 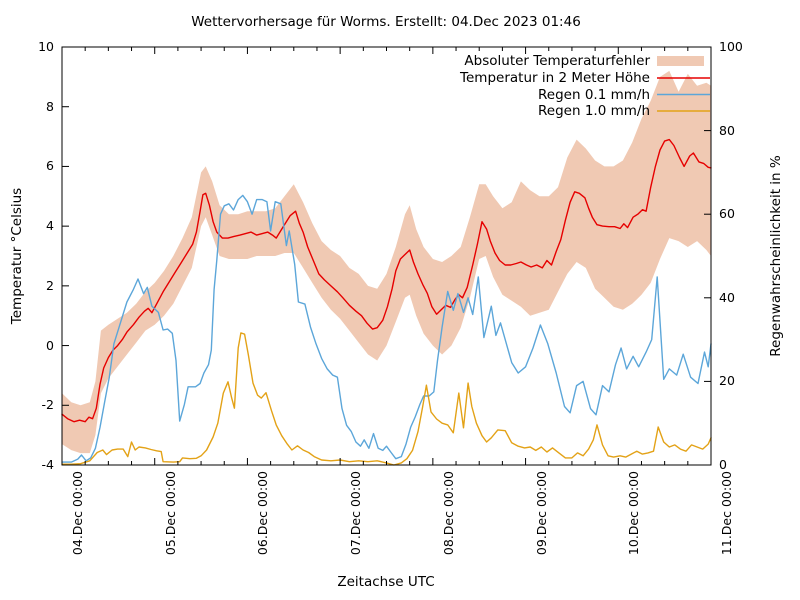 I want to click on legend-label-temperature: Temperatur in 2 Meter Höhe, so click(x=555, y=78).